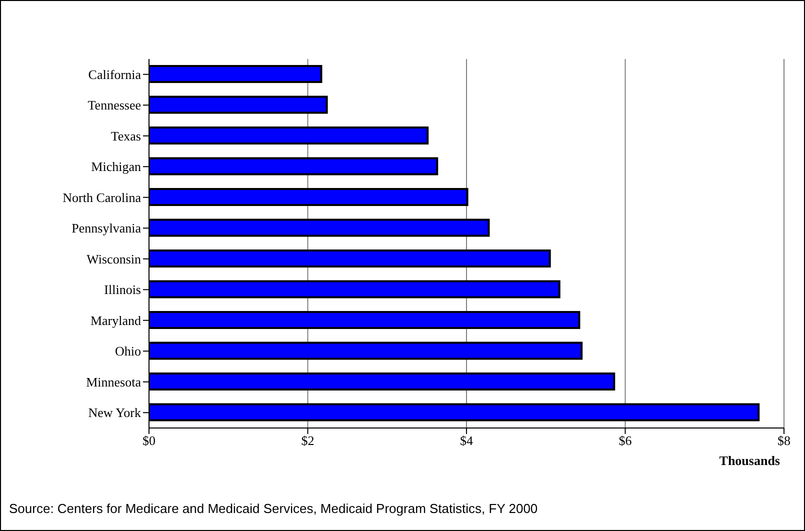  What do you see at coordinates (128, 351) in the screenshot?
I see `y-tick-label: Ohio` at bounding box center [128, 351].